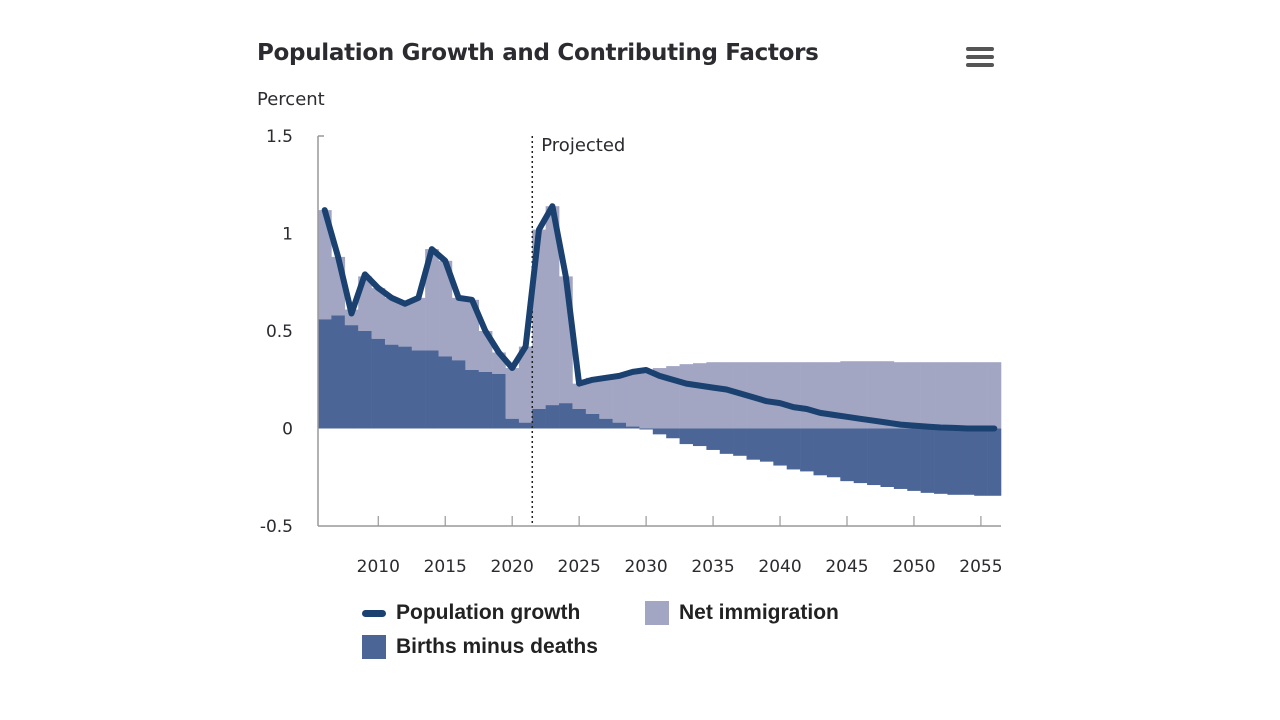 The width and height of the screenshot is (1280, 720). Describe the element at coordinates (287, 235) in the screenshot. I see `y-tick-label: 1` at that location.